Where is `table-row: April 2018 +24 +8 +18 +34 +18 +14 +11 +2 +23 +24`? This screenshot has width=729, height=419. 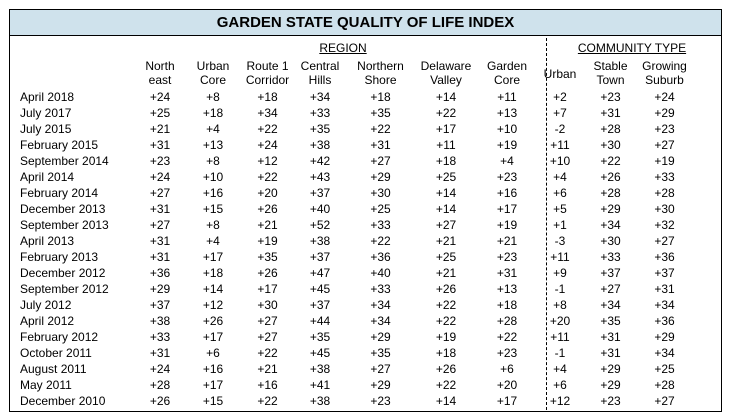 table-row: April 2018 +24 +8 +18 +34 +18 +14 +11 +2 +23 +24 is located at coordinates (350, 97).